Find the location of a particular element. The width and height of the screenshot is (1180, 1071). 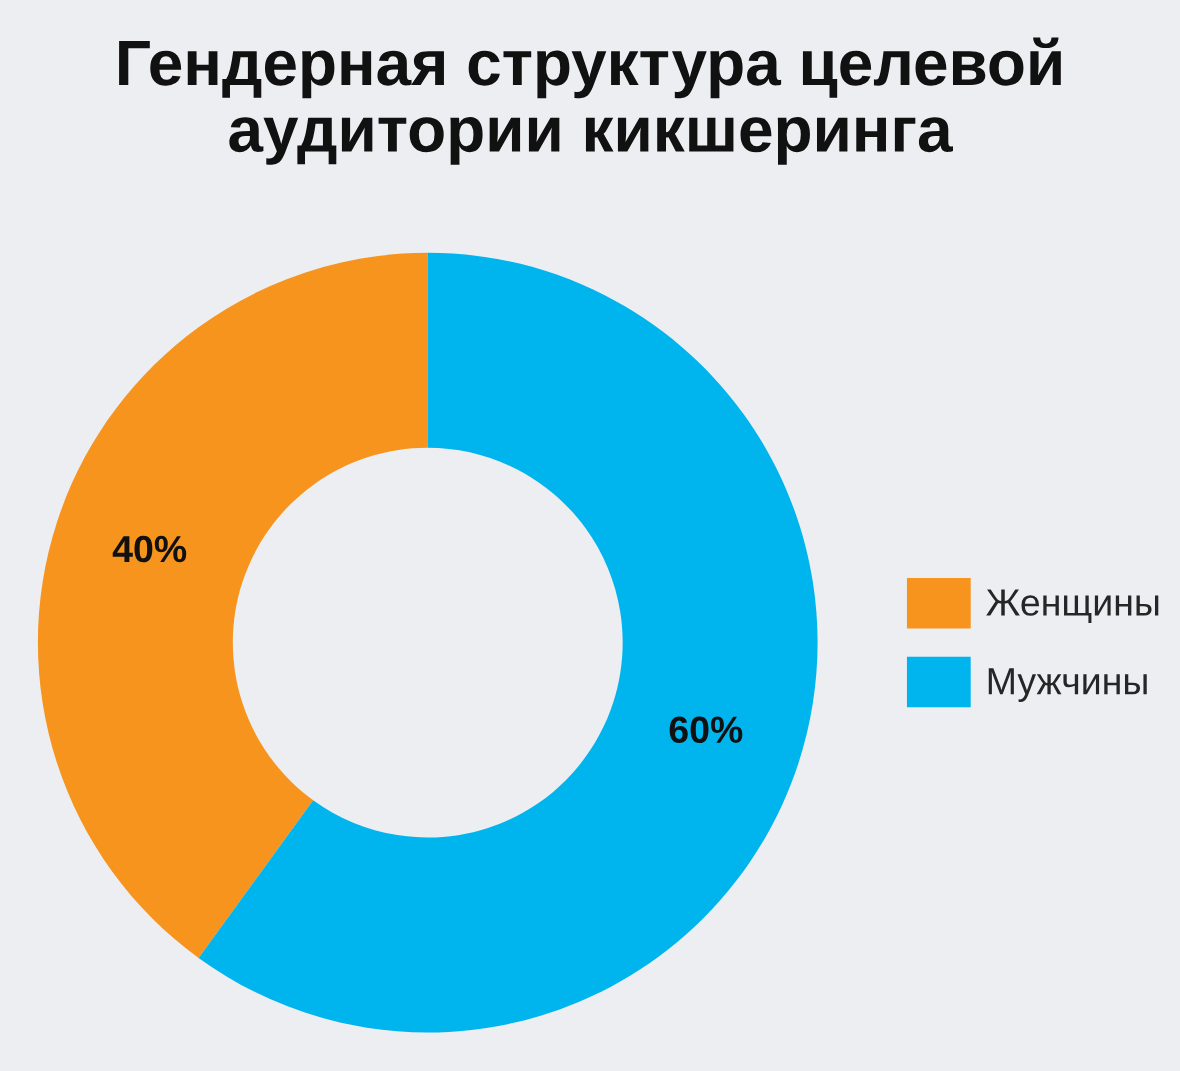

data-label: 40% is located at coordinates (149, 549).